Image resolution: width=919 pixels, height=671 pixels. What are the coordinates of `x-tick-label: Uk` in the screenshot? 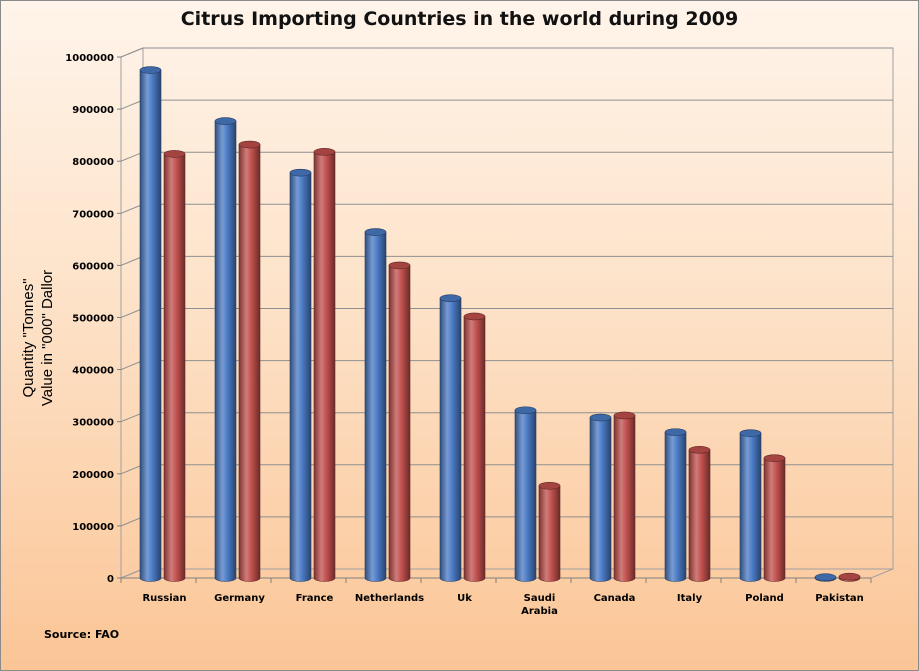 It's located at (464, 598).